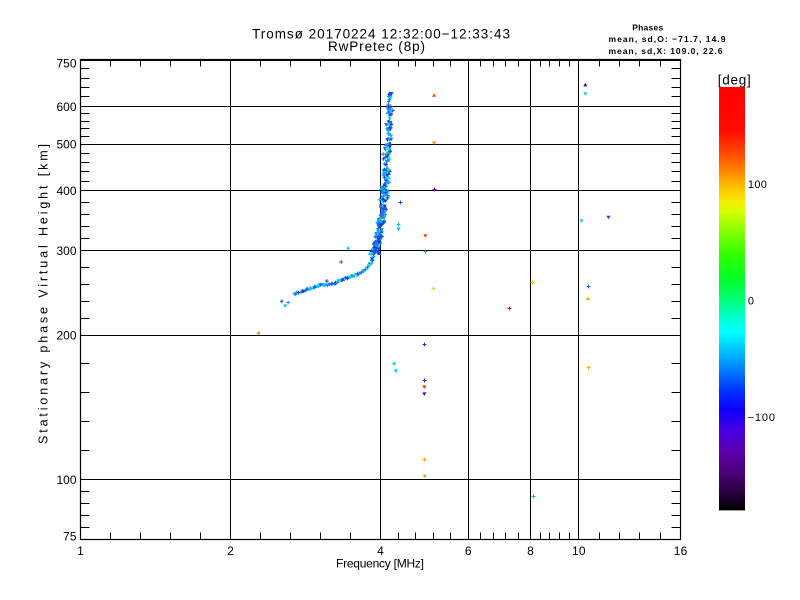 This screenshot has height=600, width=800. I want to click on svg-text: RwPretec (8p), so click(376, 46).